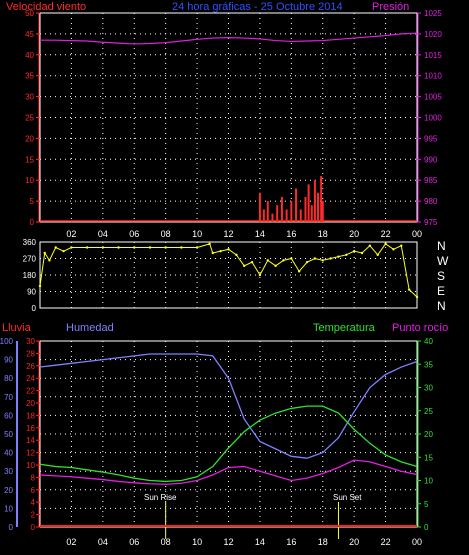  What do you see at coordinates (443, 261) in the screenshot?
I see `compass-label-w: W` at bounding box center [443, 261].